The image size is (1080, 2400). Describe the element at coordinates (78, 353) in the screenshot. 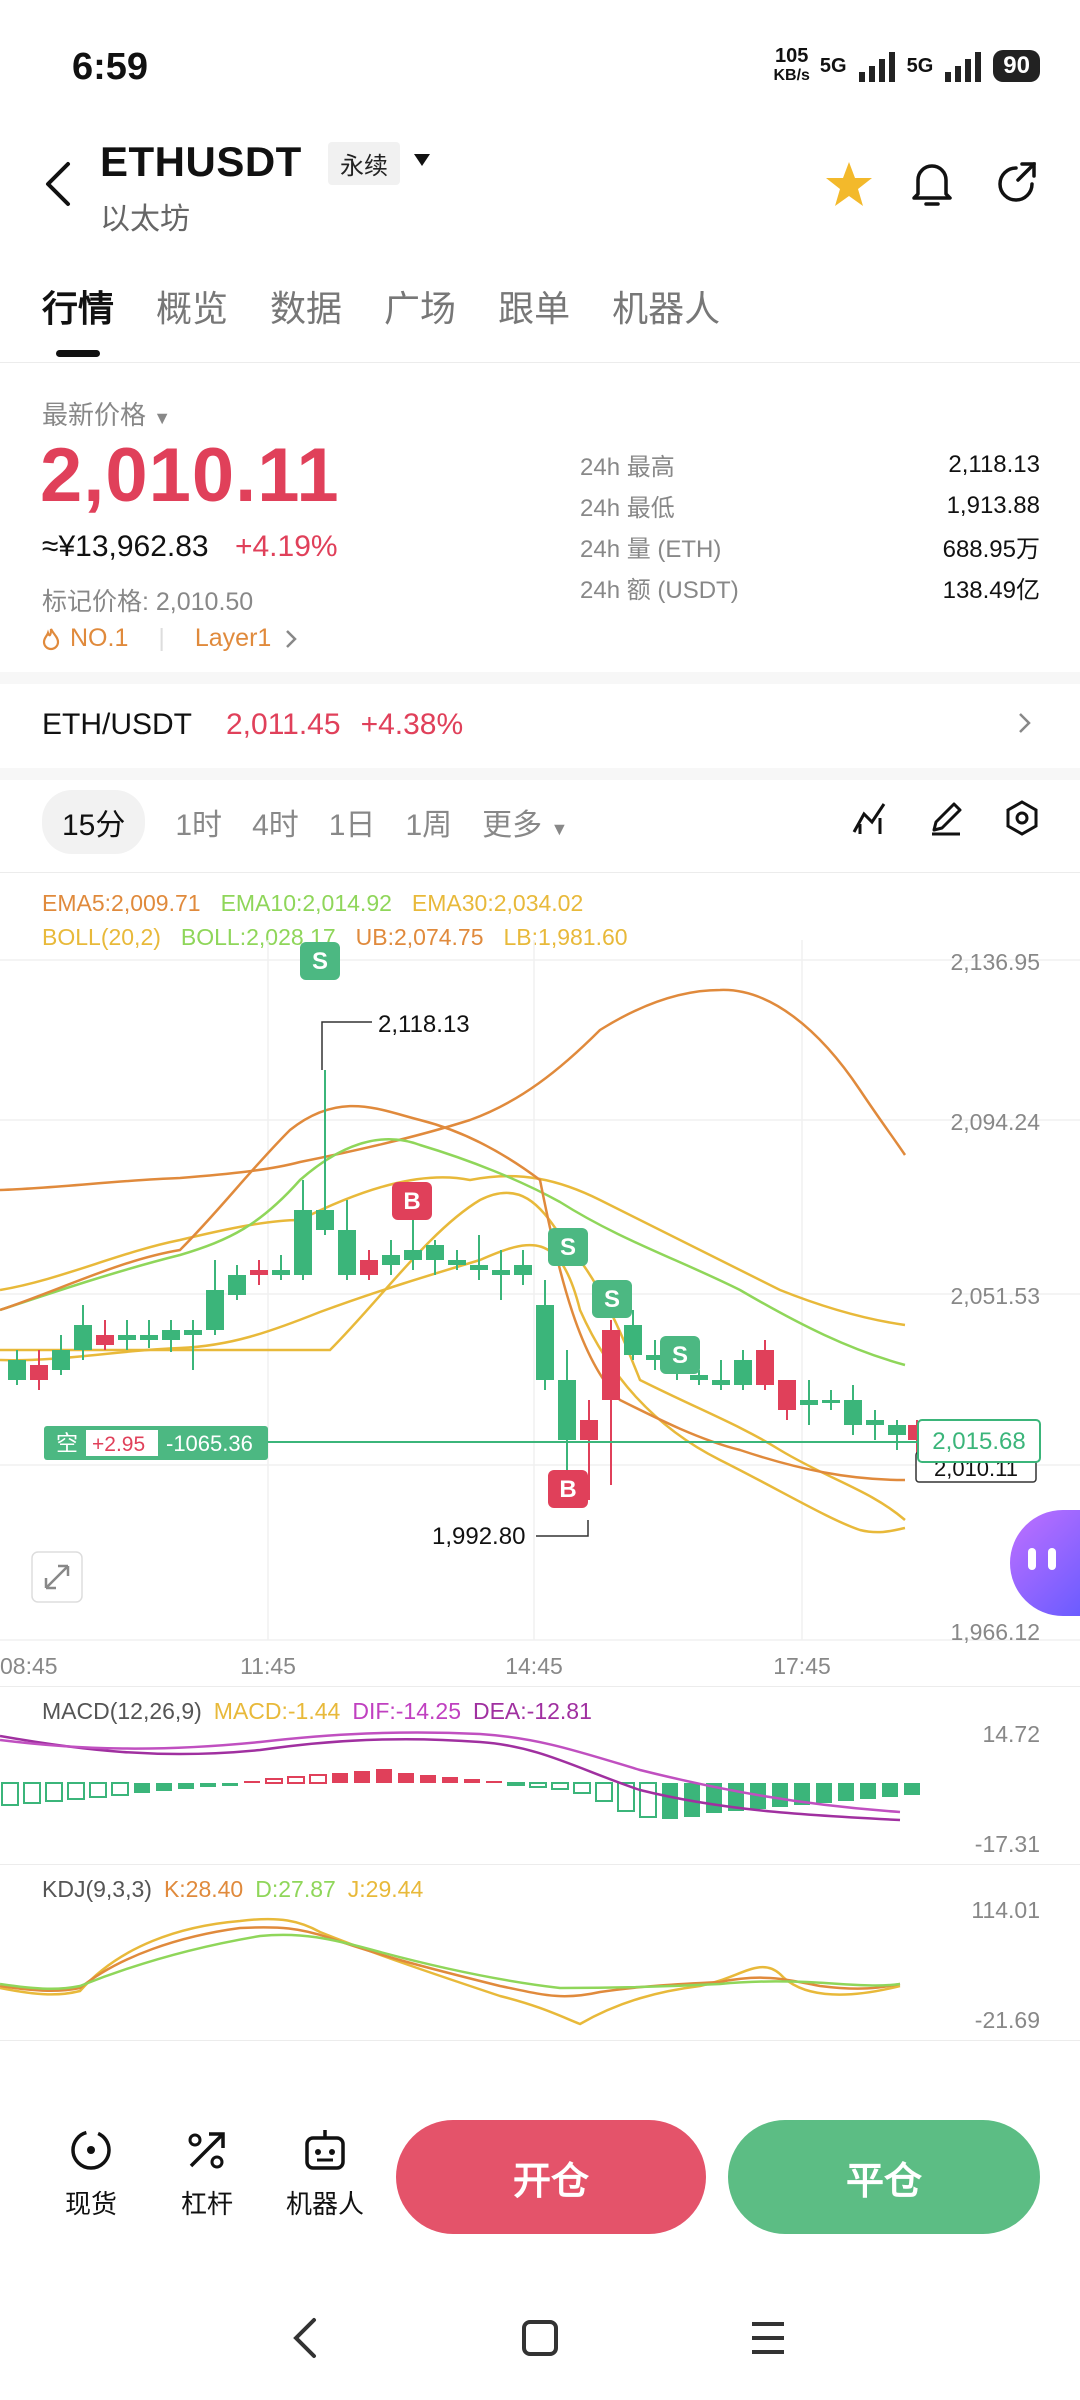

I see `tab-active-indicator` at that location.